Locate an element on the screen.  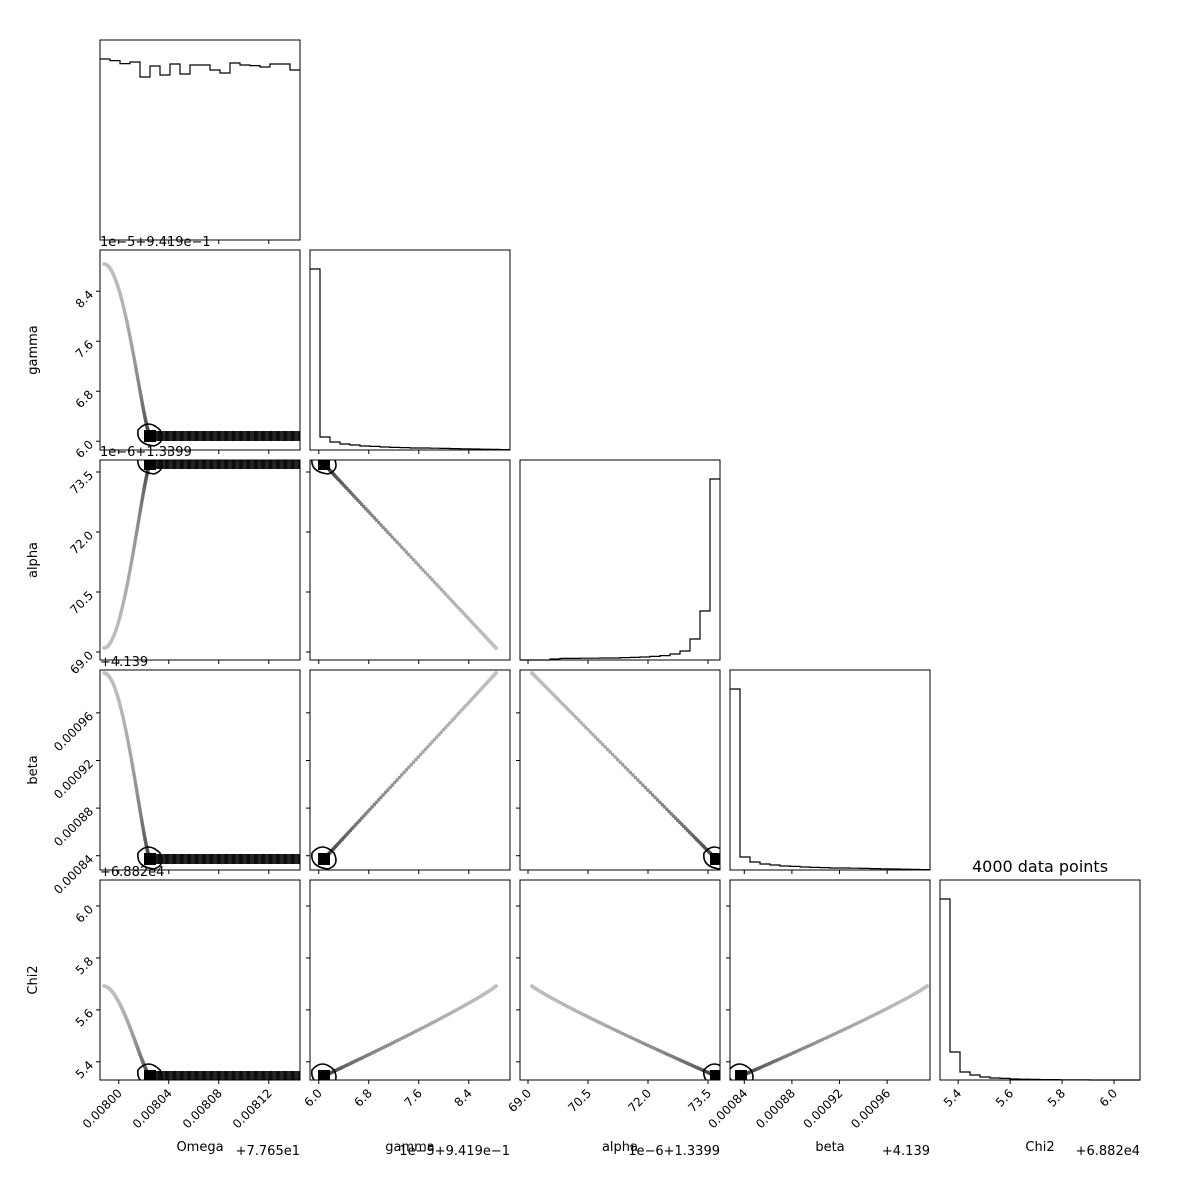
panel-gamma-gamma is located at coordinates (410, 350).